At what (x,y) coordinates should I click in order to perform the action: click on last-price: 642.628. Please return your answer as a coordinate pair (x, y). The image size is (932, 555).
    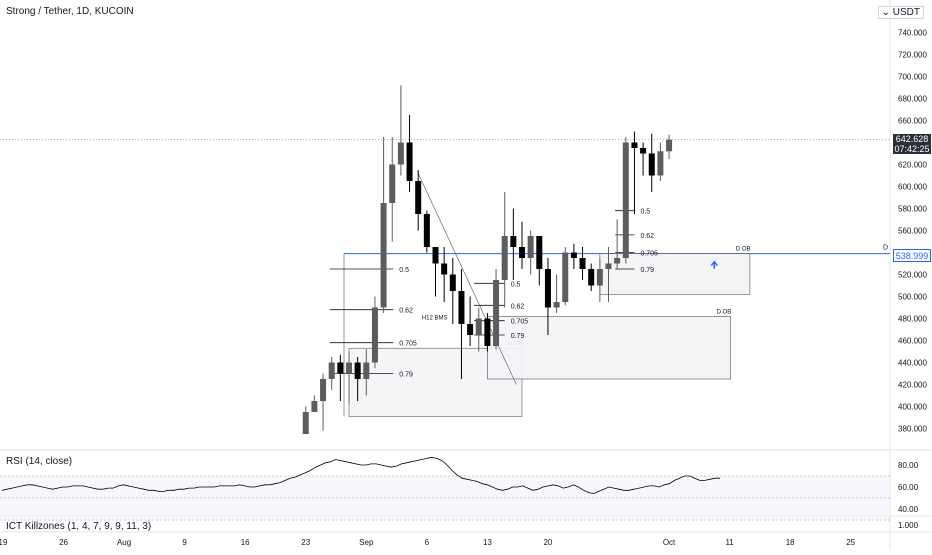
    Looking at the image, I should click on (912, 139).